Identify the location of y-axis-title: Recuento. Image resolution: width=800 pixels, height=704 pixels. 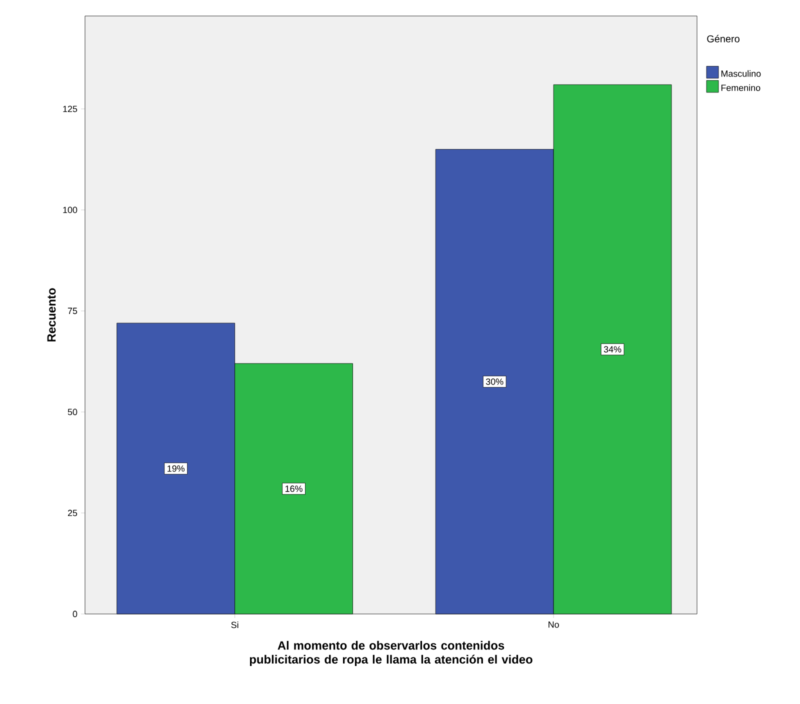
(51, 315).